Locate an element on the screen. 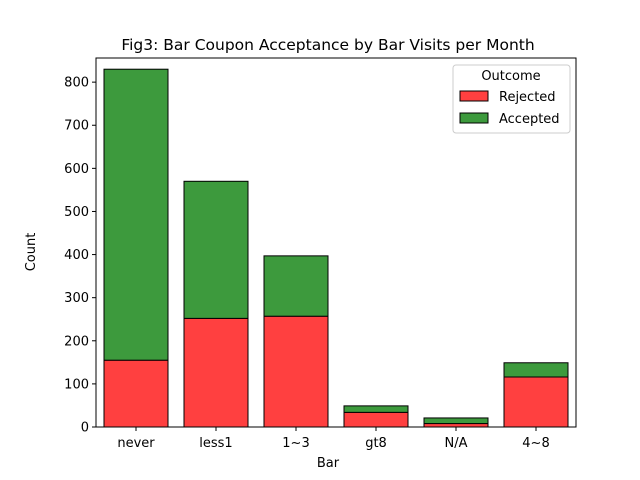 The width and height of the screenshot is (640, 480). x-tick-label-0: never is located at coordinates (136, 443).